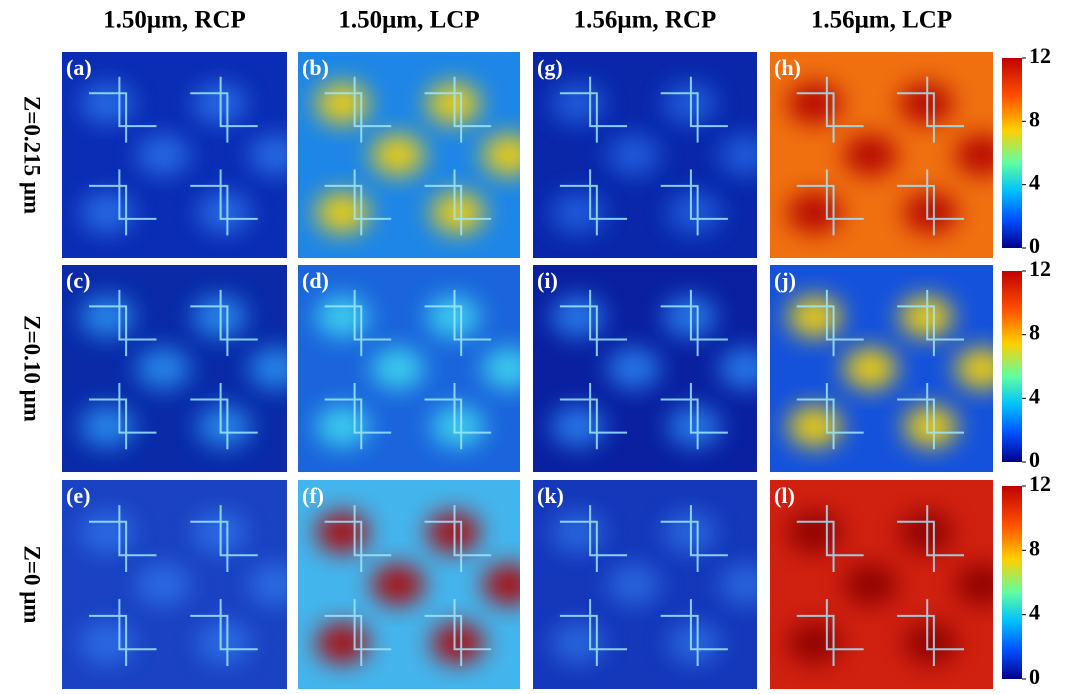  What do you see at coordinates (78, 495) in the screenshot?
I see `panel-label: (e)` at bounding box center [78, 495].